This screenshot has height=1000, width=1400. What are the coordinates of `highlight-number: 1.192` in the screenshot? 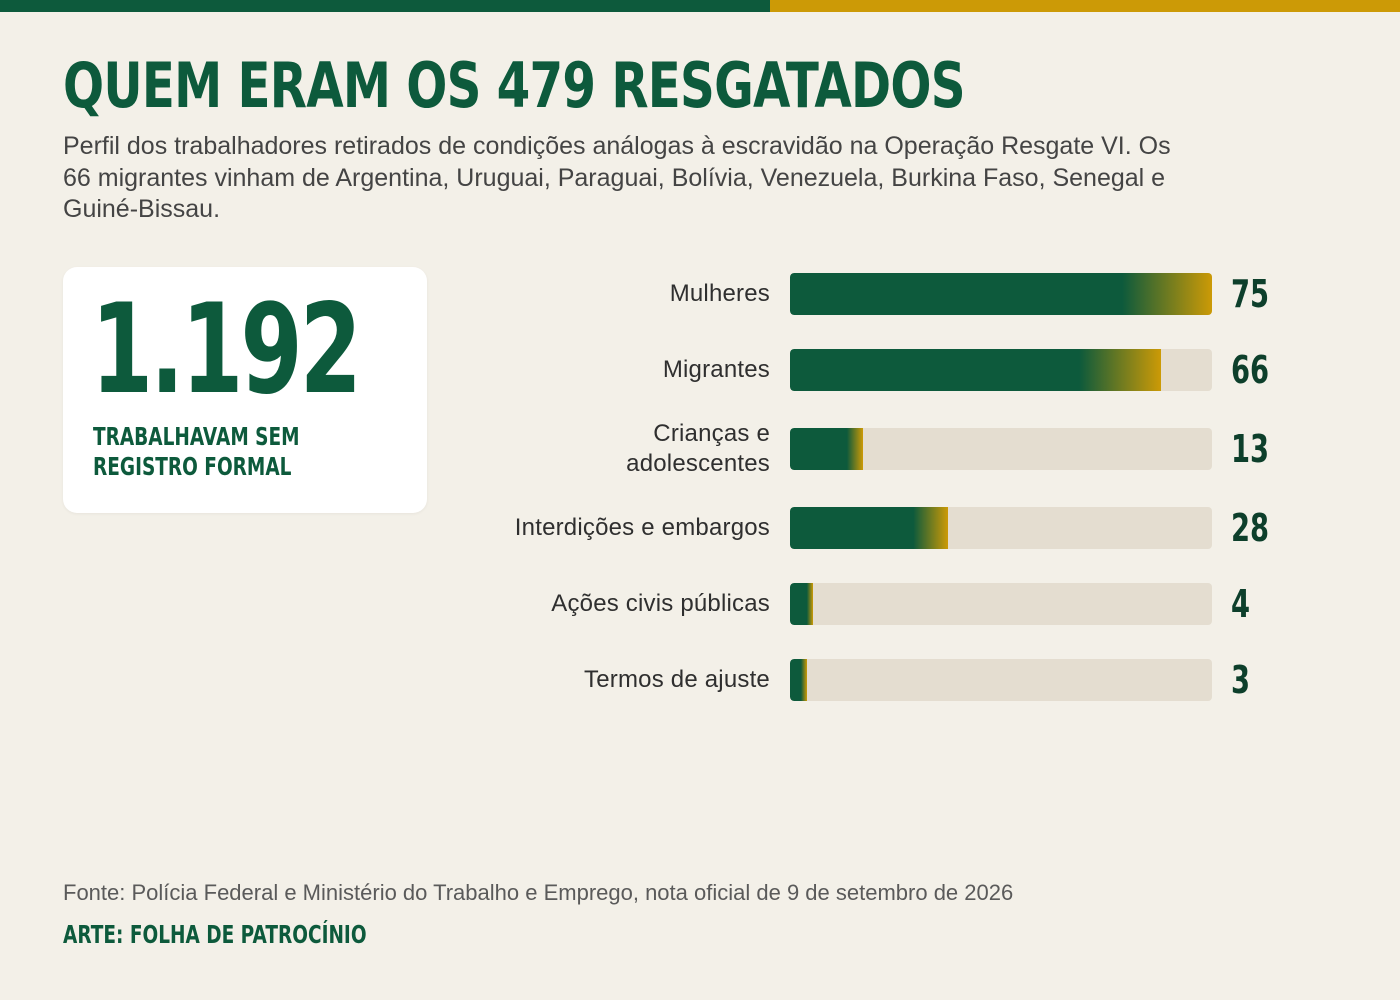 It's located at (226, 350).